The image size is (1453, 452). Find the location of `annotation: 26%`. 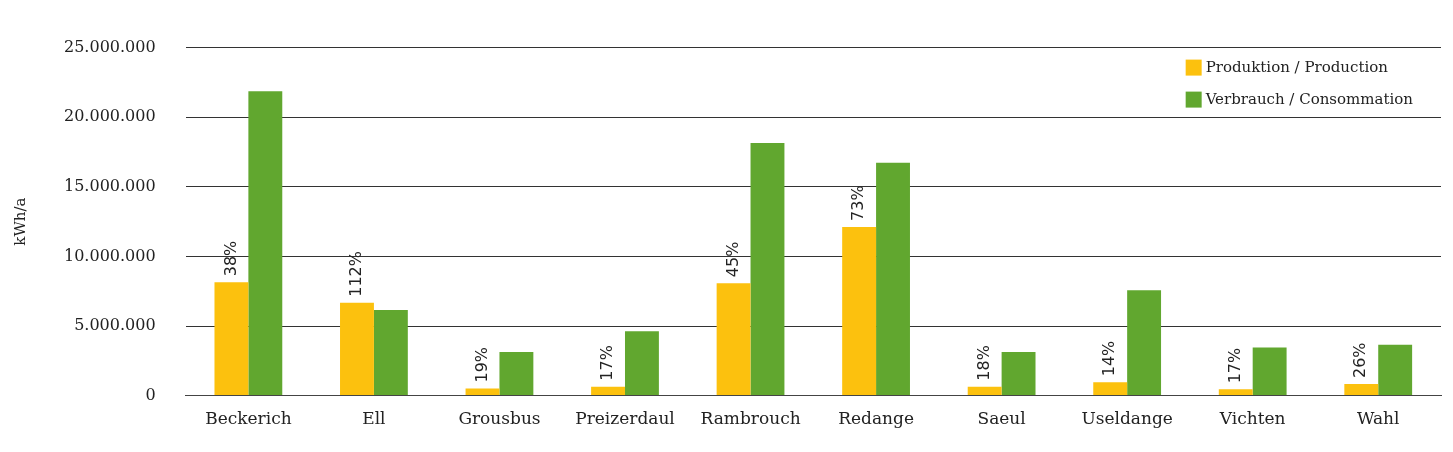

annotation: 26% is located at coordinates (1360, 360).